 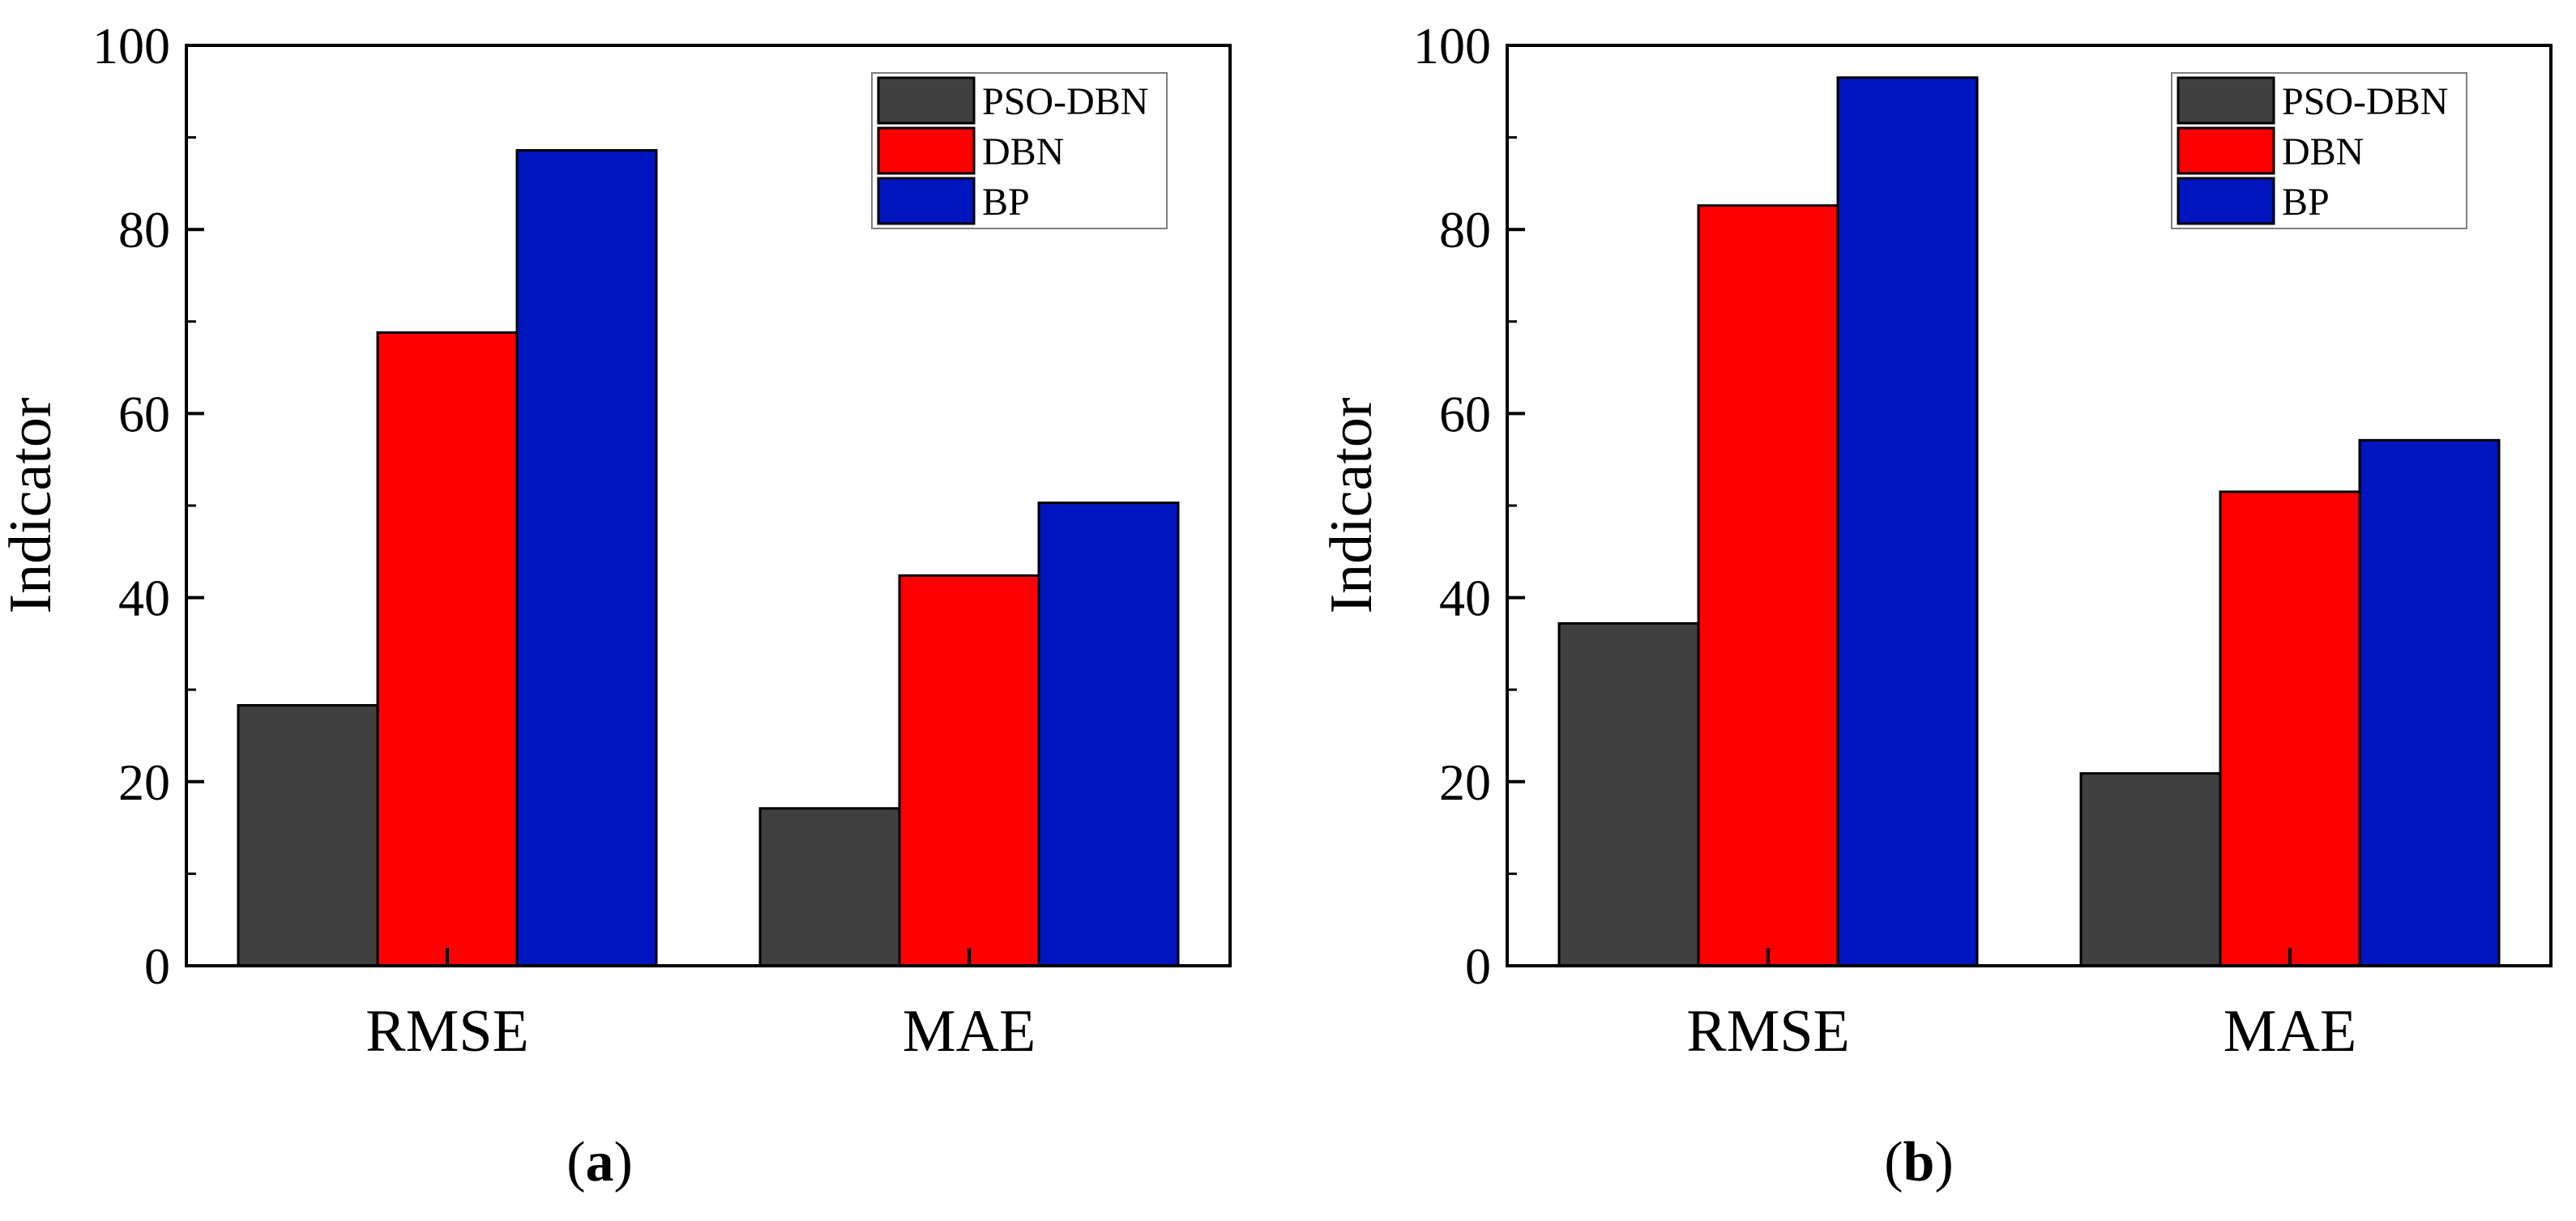 I want to click on caption-a: (a), so click(x=599, y=1162).